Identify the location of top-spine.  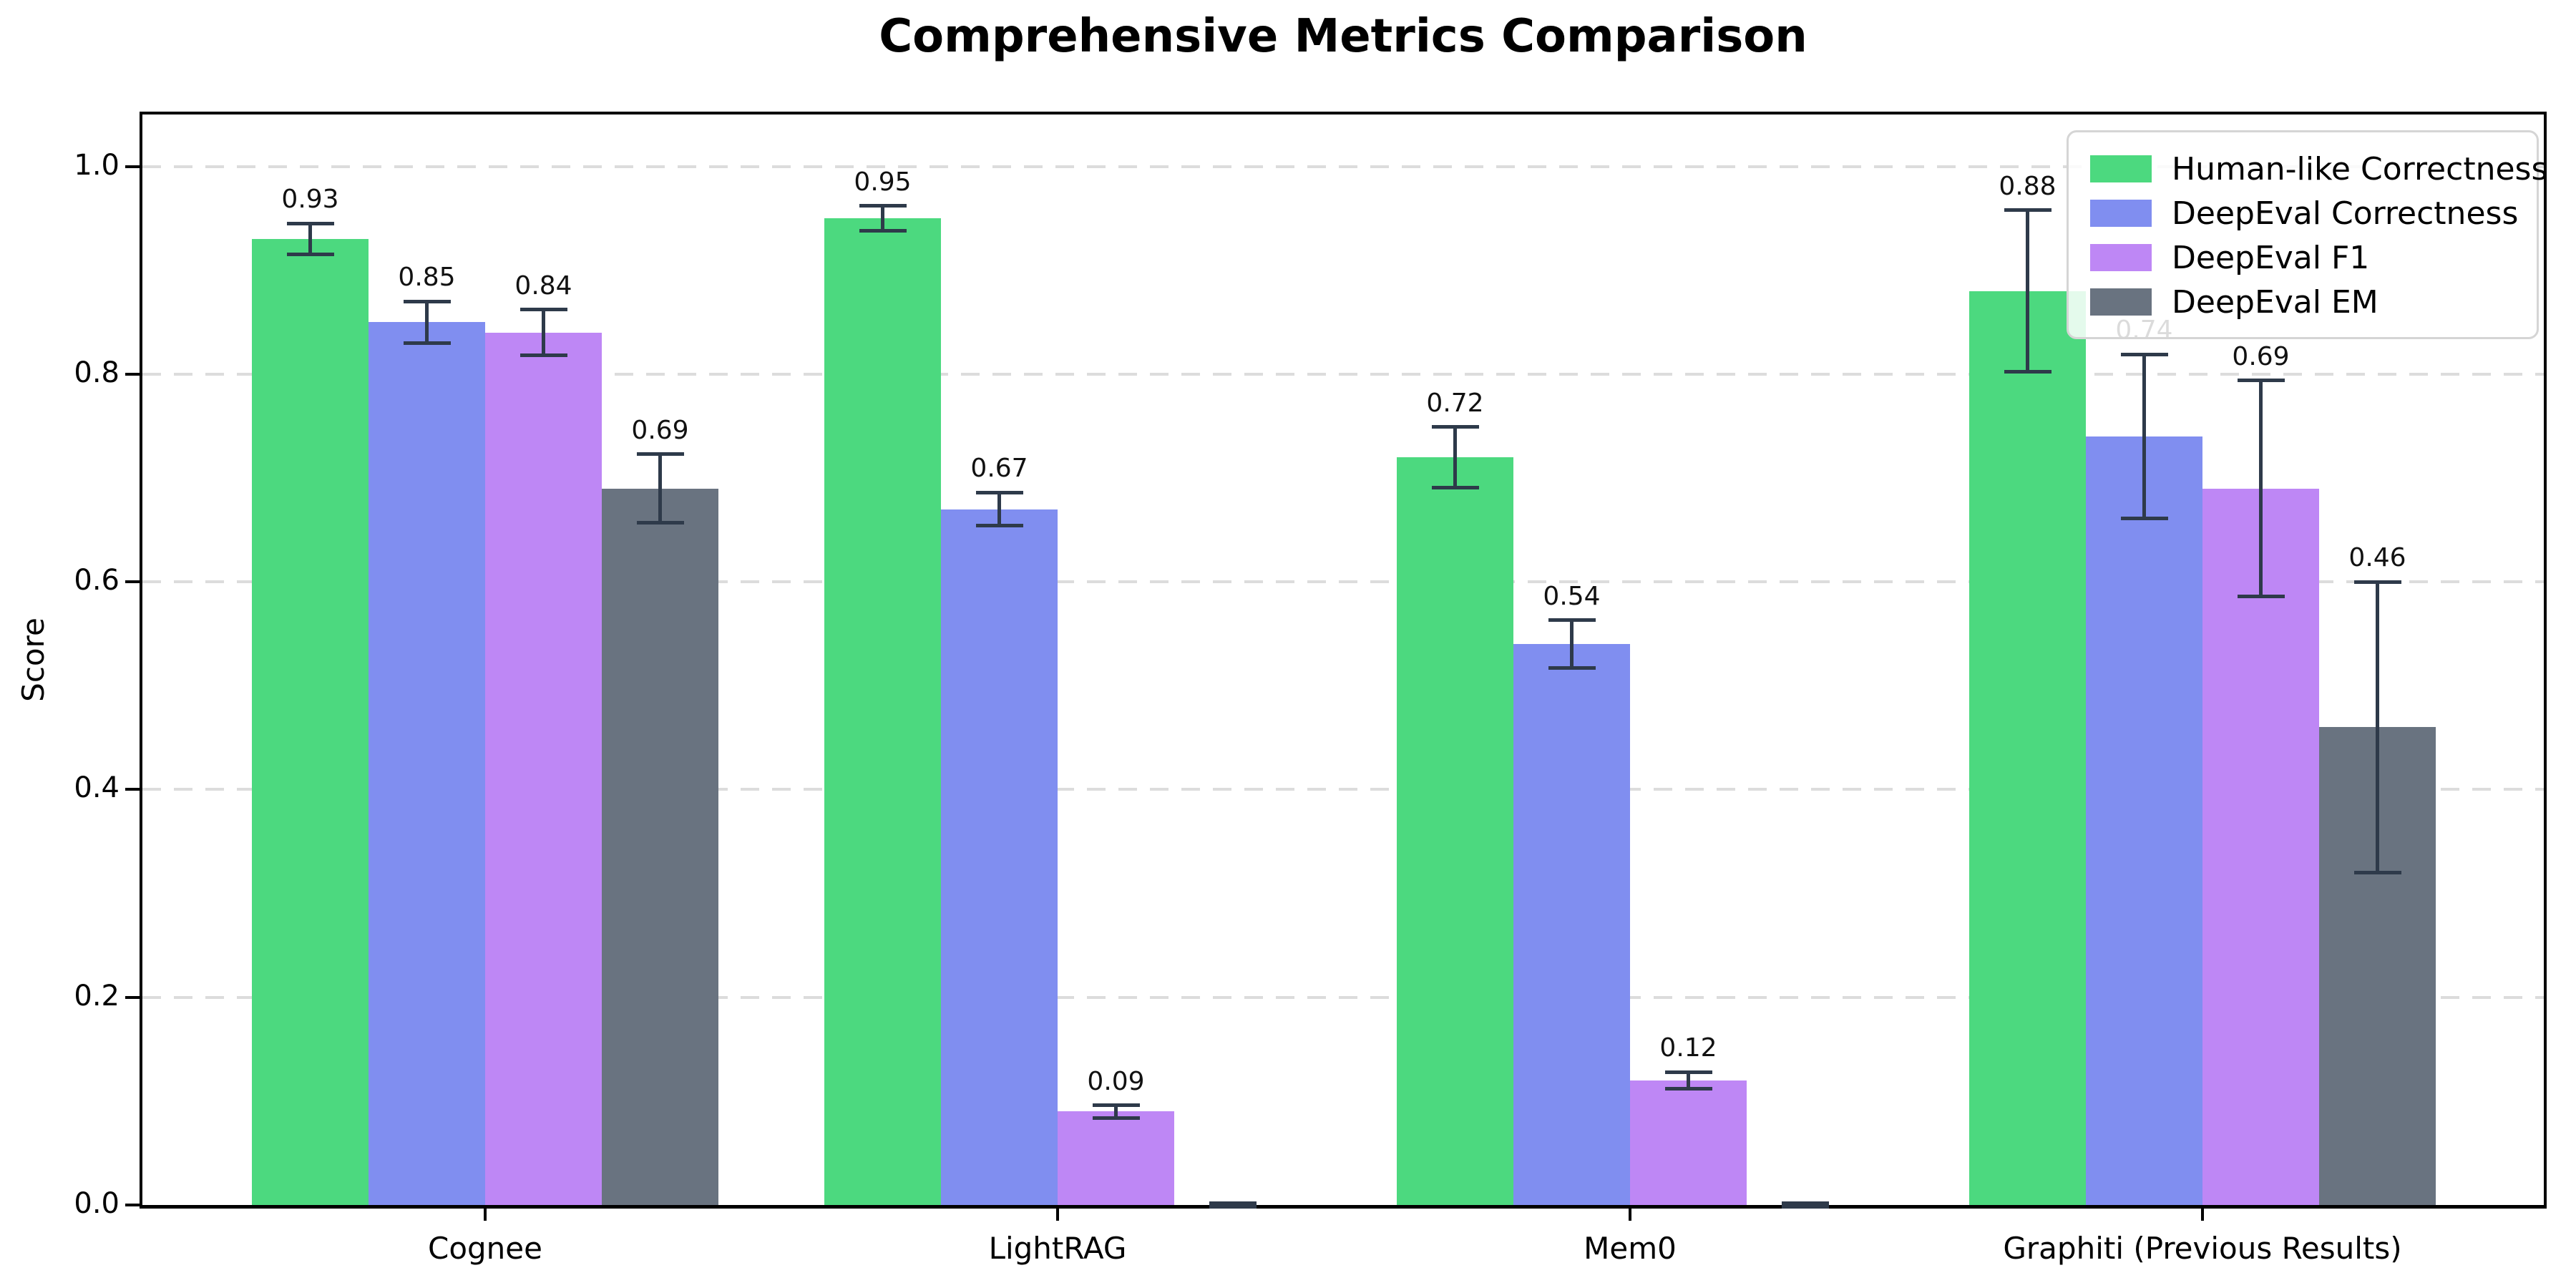
(1343, 113).